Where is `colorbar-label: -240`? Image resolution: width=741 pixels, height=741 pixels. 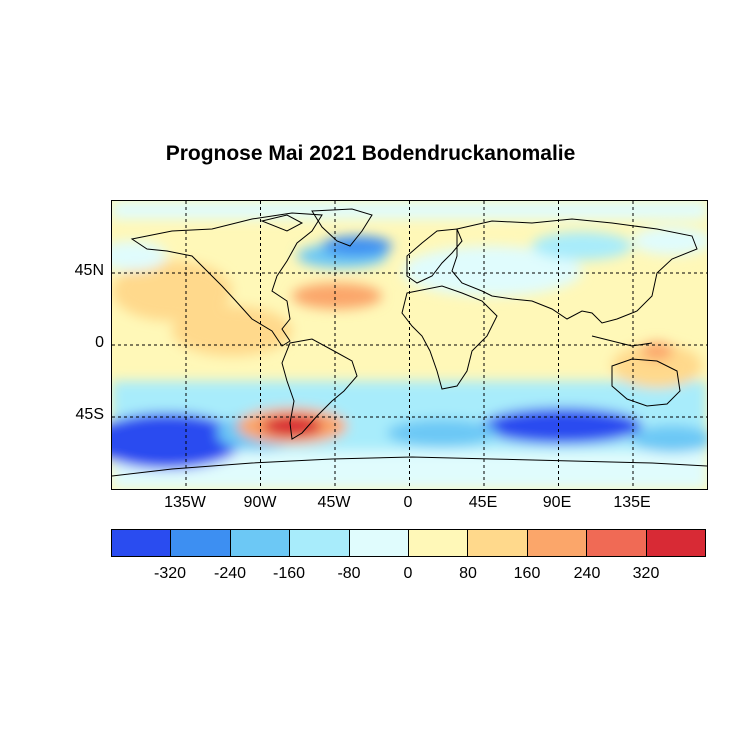
colorbar-label: -240 is located at coordinates (230, 573).